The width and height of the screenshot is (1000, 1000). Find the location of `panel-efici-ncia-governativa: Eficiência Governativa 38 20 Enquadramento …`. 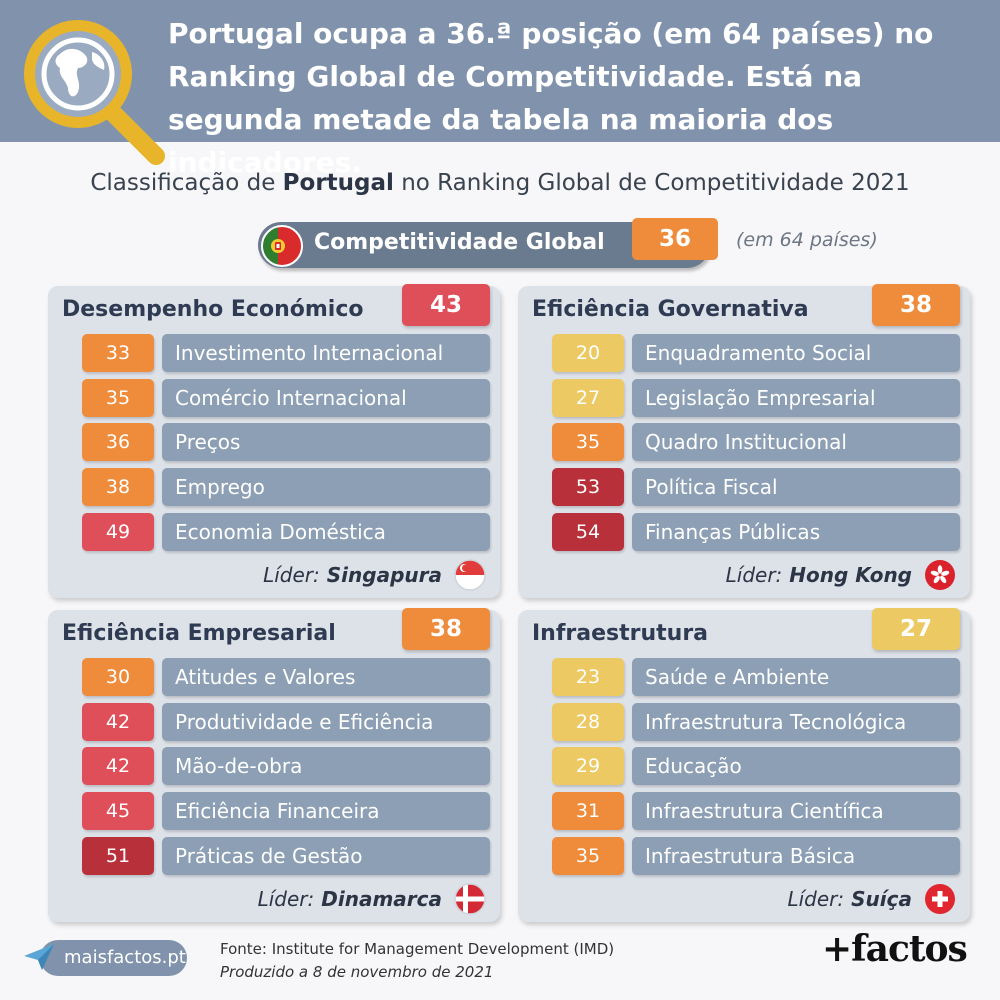

panel-efici-ncia-governativa: Eficiência Governativa 38 20 Enquadramento … is located at coordinates (744, 441).